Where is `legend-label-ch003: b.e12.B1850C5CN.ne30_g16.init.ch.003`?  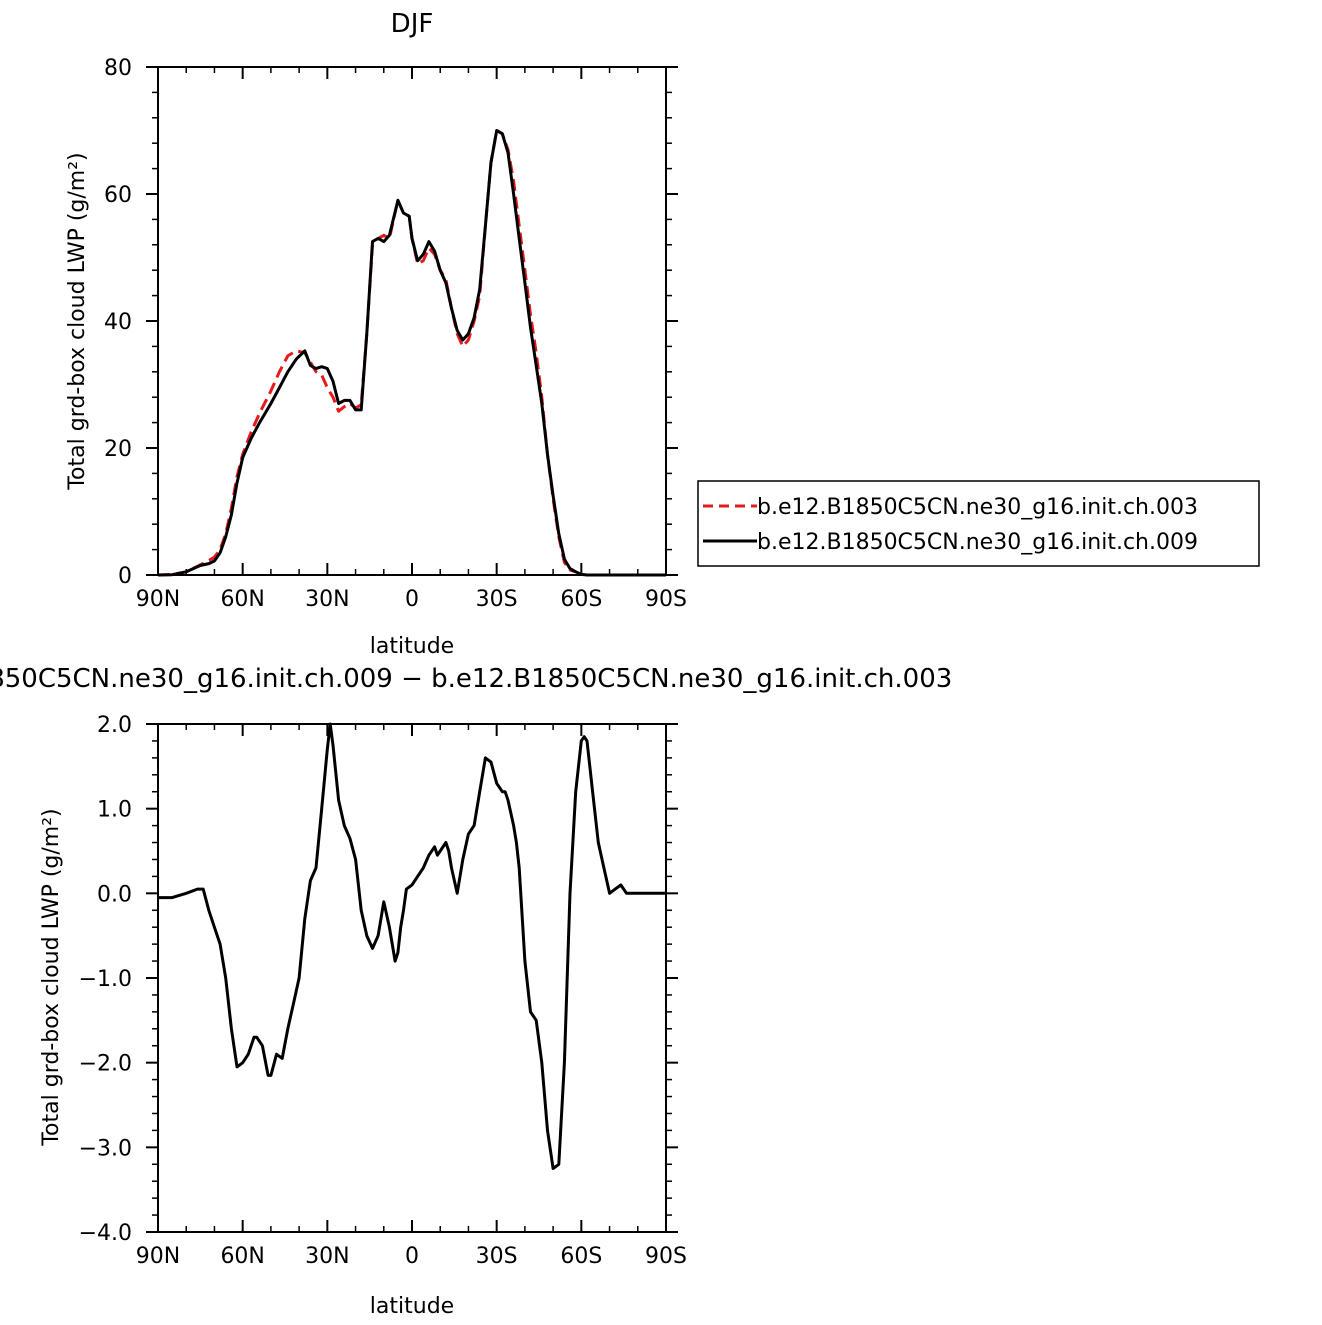
legend-label-ch003: b.e12.B1850C5CN.ne30_g16.init.ch.003 is located at coordinates (977, 507).